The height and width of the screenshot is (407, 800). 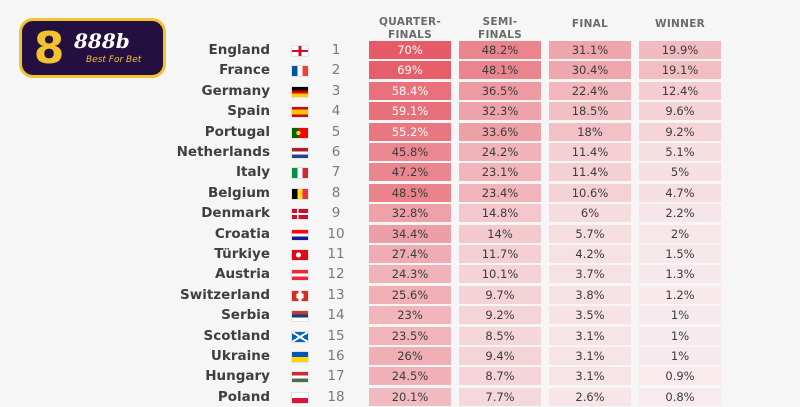 I want to click on seed-rank: 17, so click(x=336, y=376).